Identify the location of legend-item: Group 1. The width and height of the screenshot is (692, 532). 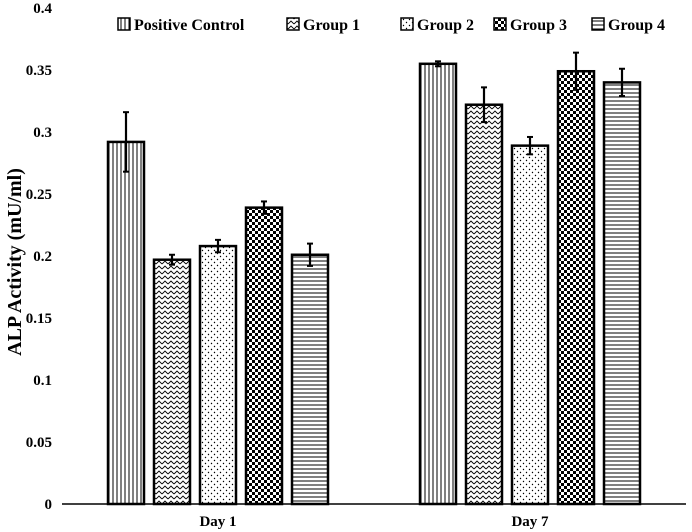
(323, 25).